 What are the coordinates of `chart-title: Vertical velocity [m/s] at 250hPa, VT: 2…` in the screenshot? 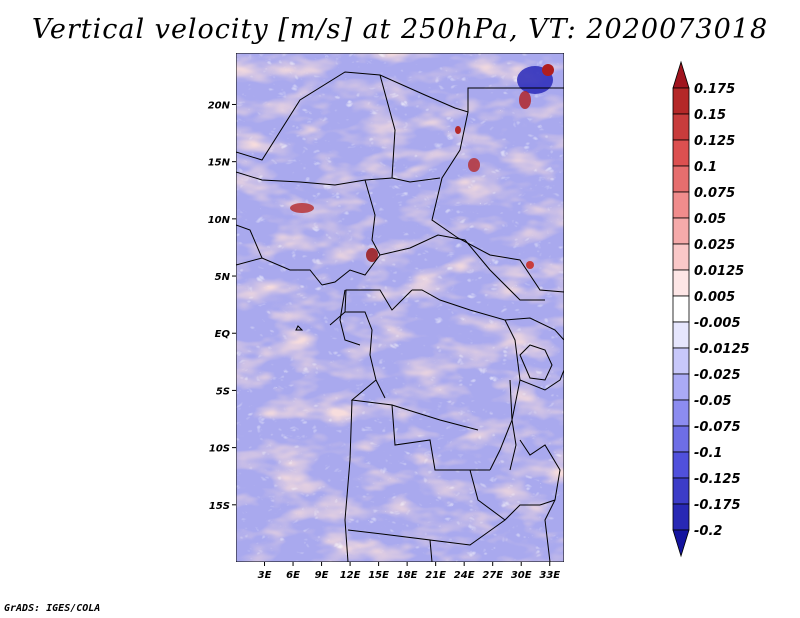 It's located at (400, 29).